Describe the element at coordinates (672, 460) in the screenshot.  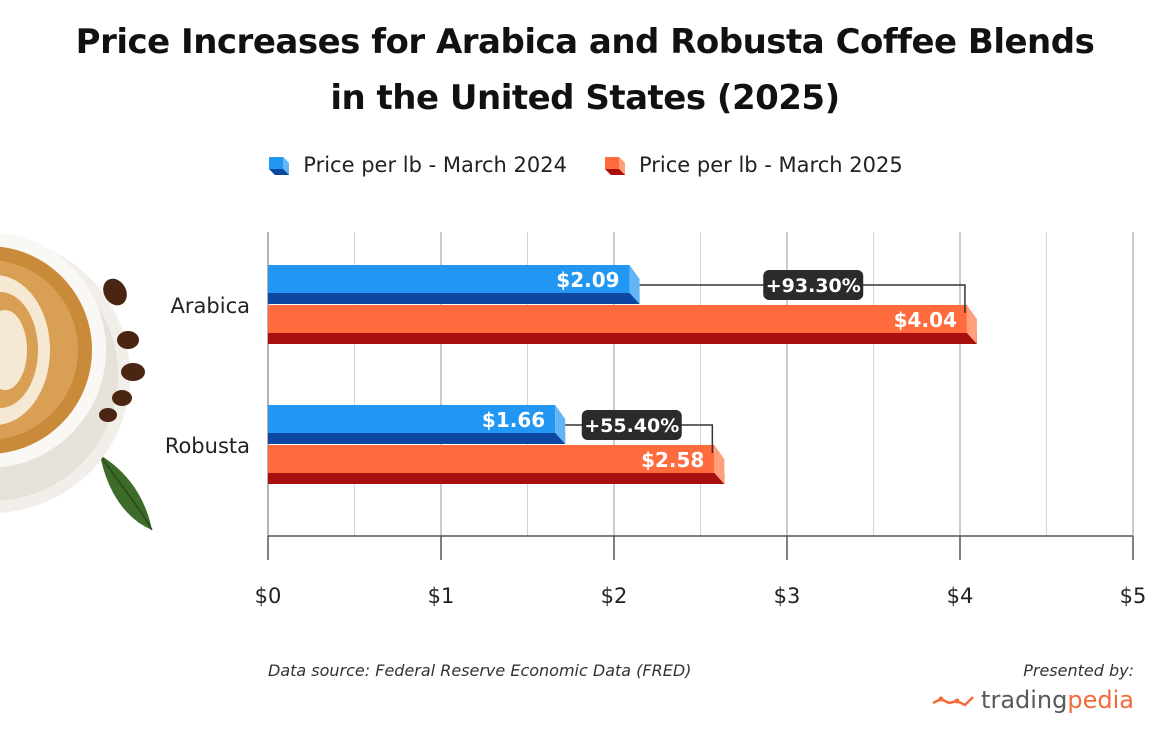
I see `data-label: $2.58` at that location.